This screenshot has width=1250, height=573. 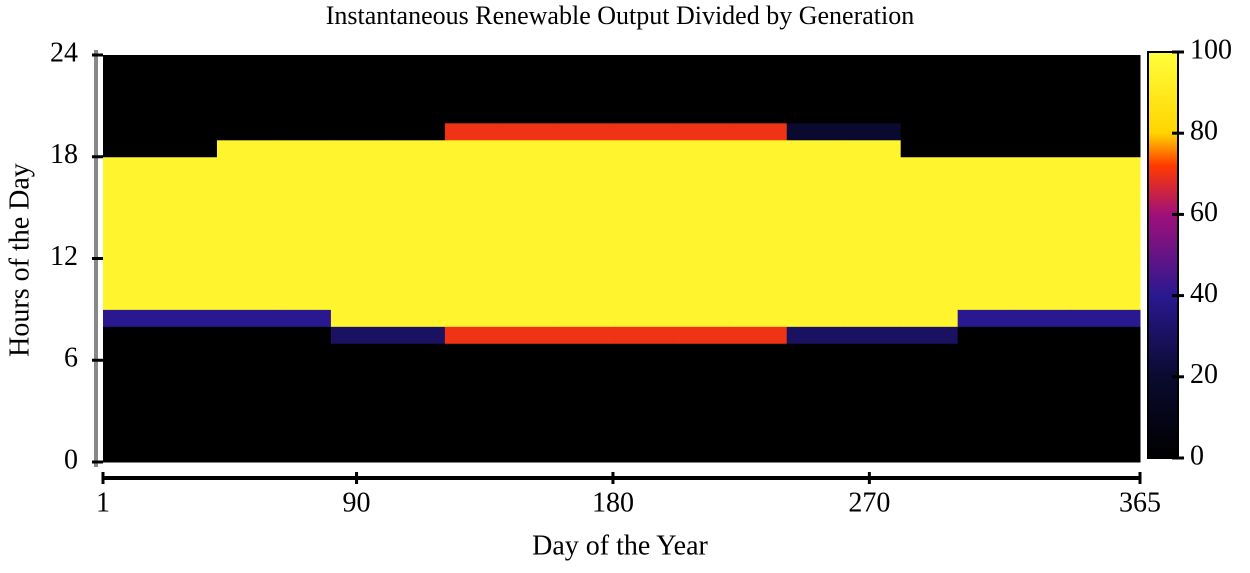 I want to click on x-tick-label: 180, so click(x=613, y=502).